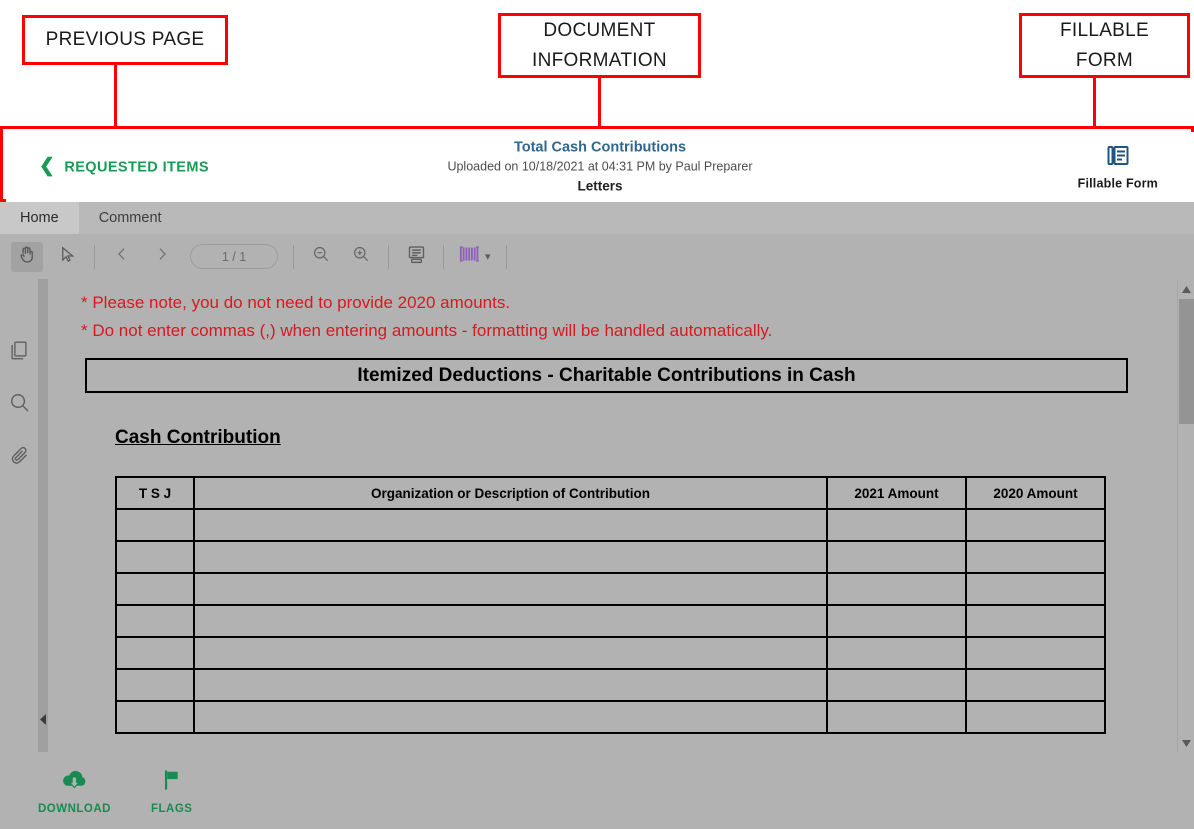  I want to click on tab-comment: Comment, so click(130, 218).